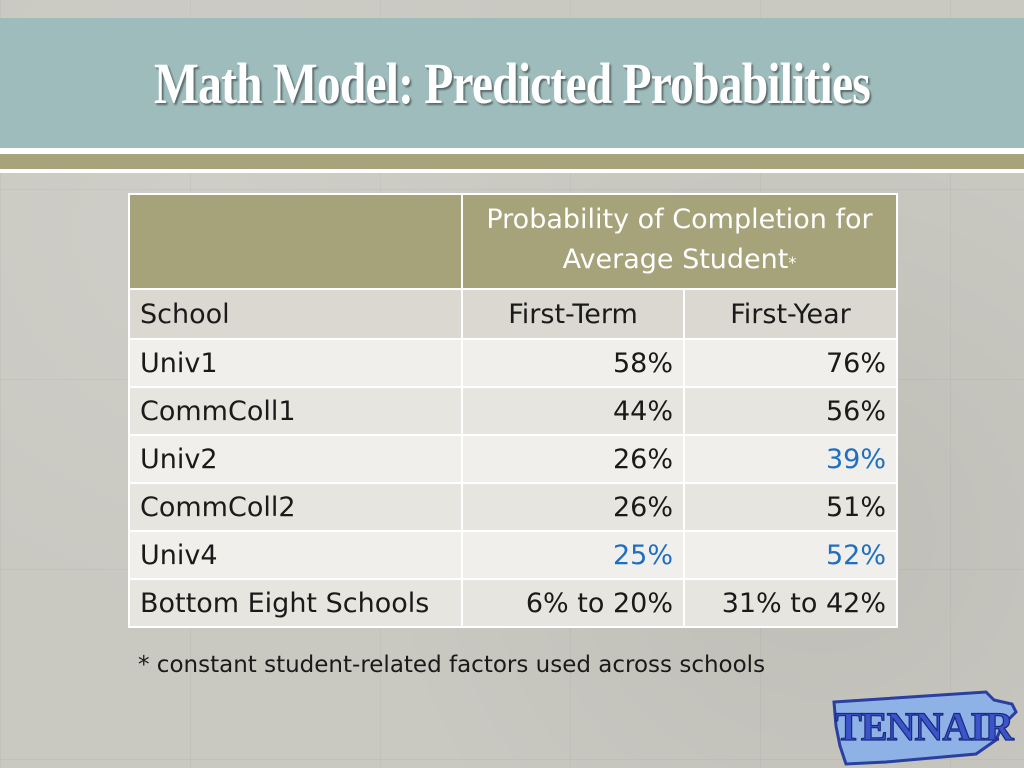 The image size is (1024, 768). What do you see at coordinates (295, 507) in the screenshot?
I see `cell-school: CommColl2` at bounding box center [295, 507].